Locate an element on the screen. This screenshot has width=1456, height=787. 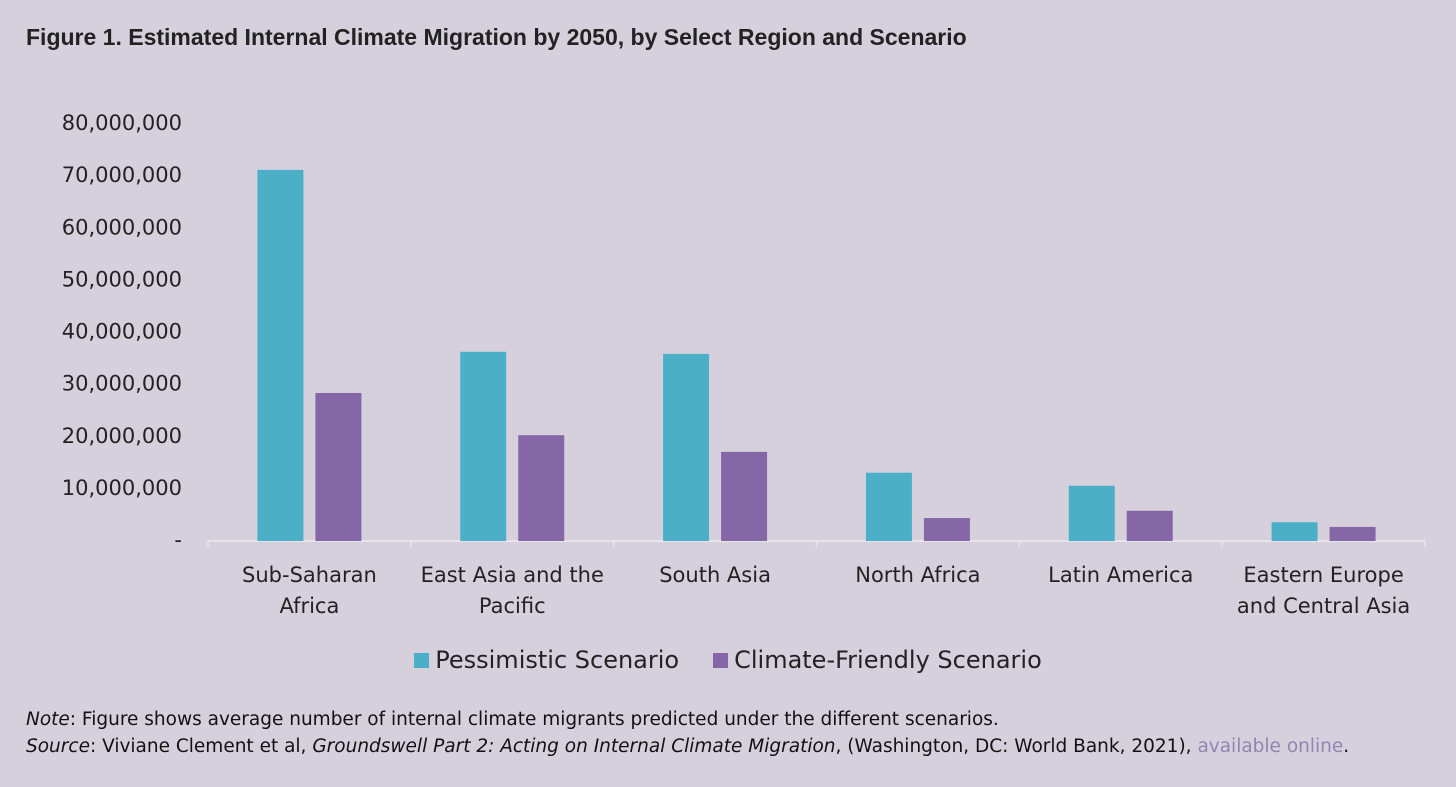
y-tick-label: - is located at coordinates (178, 540).